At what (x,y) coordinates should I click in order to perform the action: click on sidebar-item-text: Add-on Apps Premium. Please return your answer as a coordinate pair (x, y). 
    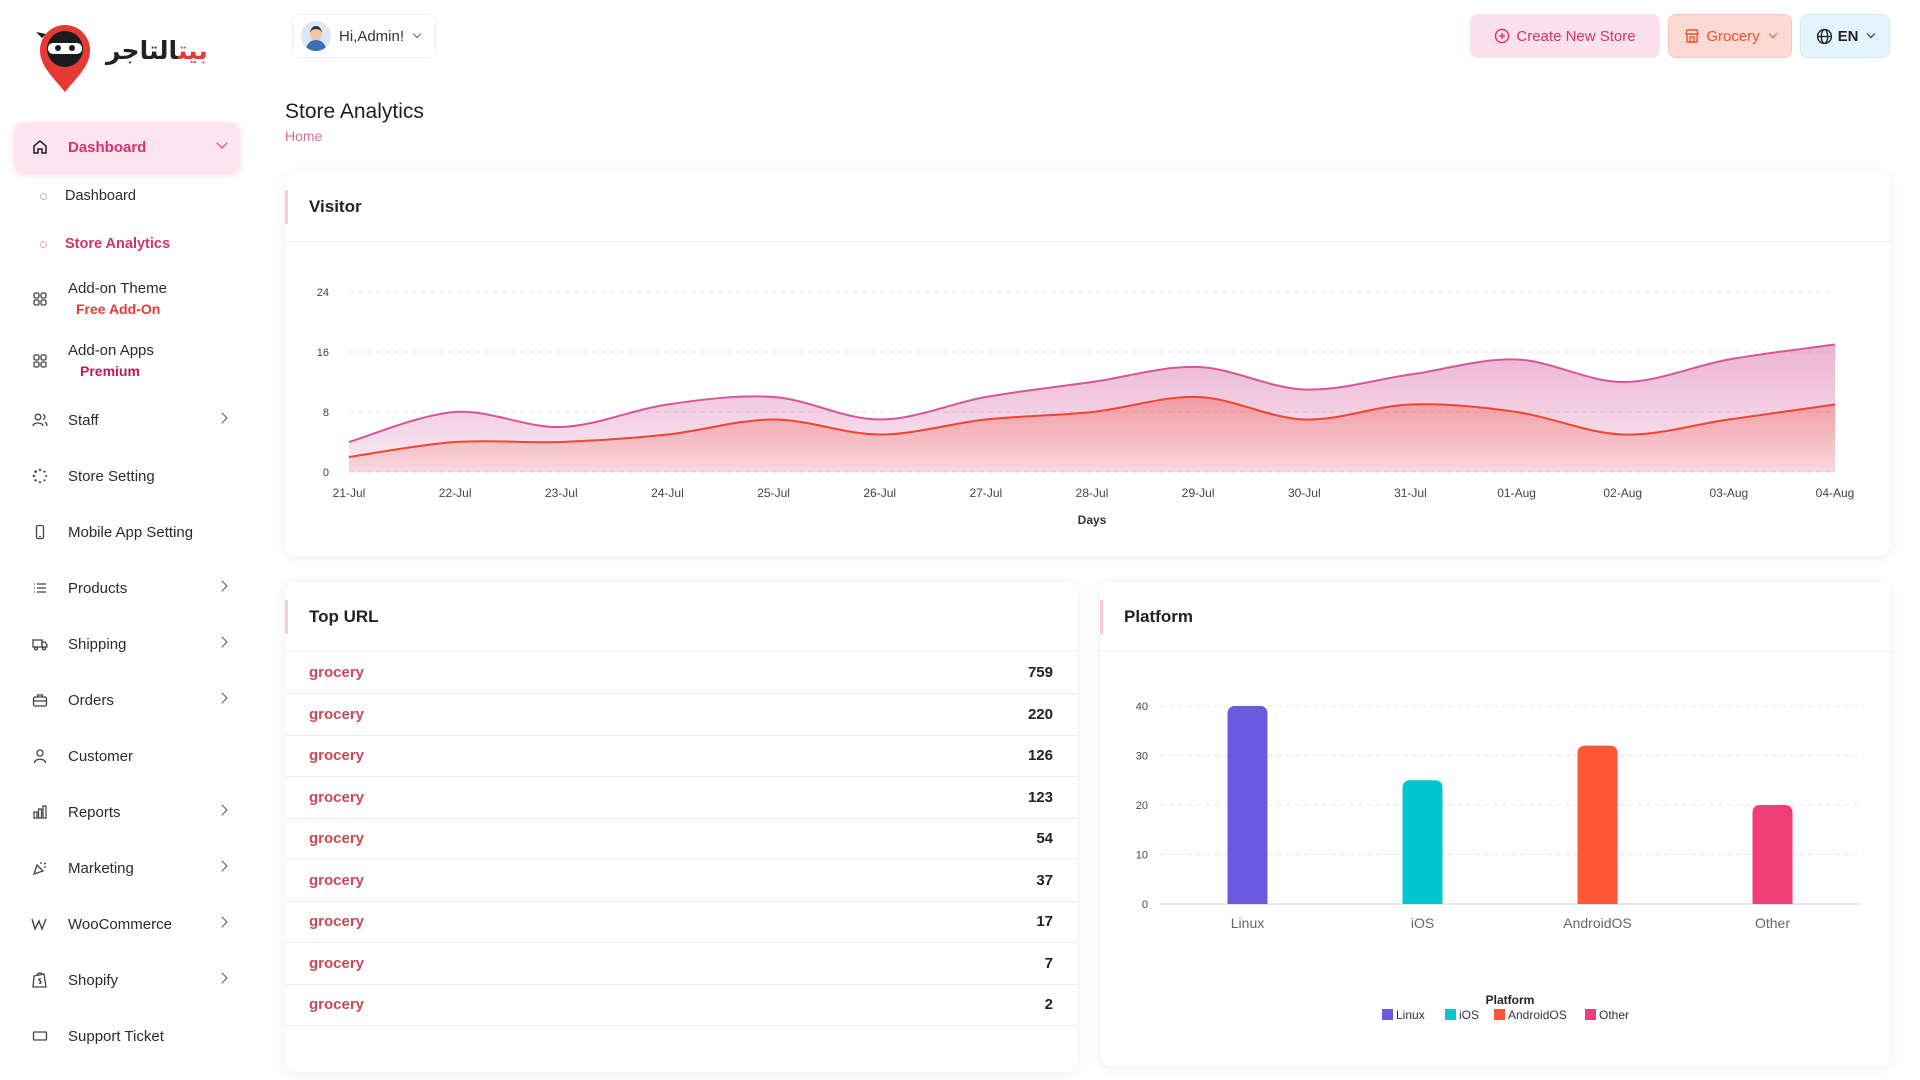
    Looking at the image, I should click on (111, 361).